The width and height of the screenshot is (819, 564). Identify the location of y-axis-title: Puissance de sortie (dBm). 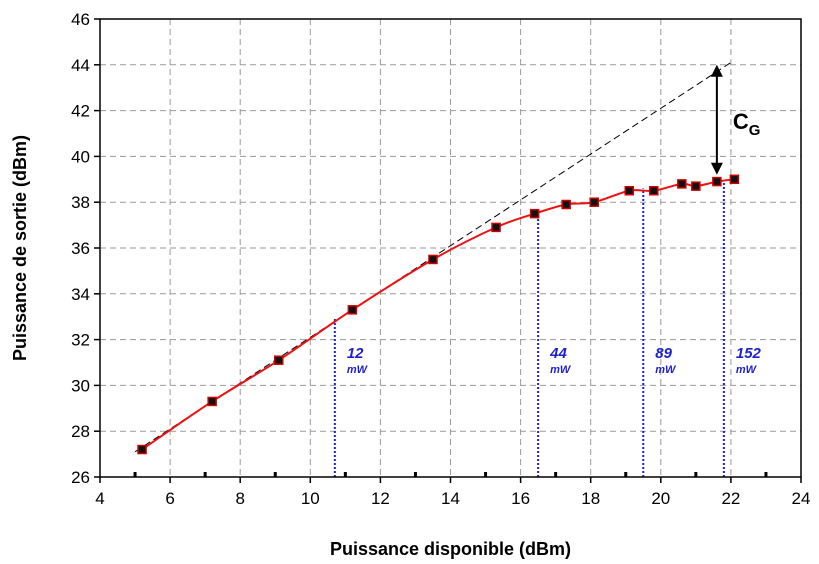
(20, 248).